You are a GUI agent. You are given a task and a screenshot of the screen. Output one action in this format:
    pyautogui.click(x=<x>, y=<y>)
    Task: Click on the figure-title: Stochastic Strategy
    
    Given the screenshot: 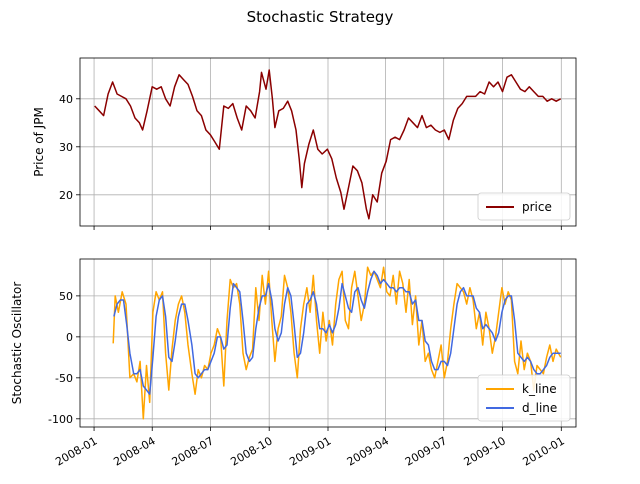 What is the action you would take?
    pyautogui.click(x=320, y=17)
    